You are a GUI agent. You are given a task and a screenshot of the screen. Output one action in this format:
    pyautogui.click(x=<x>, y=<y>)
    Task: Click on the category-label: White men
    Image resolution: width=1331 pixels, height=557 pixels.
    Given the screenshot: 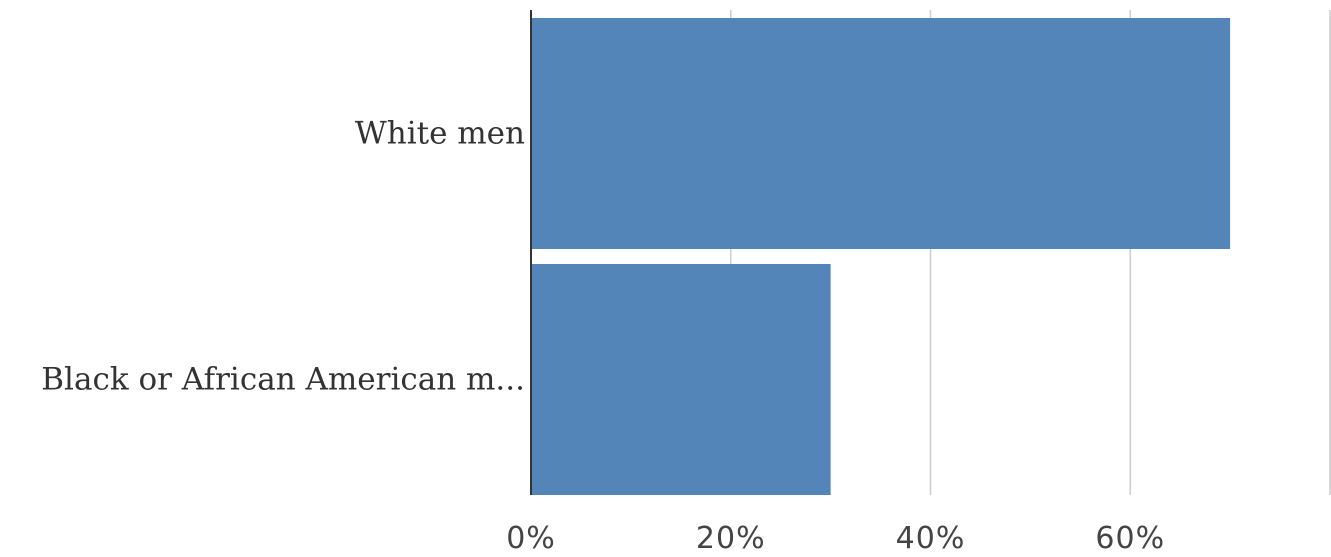 What is the action you would take?
    pyautogui.click(x=440, y=134)
    